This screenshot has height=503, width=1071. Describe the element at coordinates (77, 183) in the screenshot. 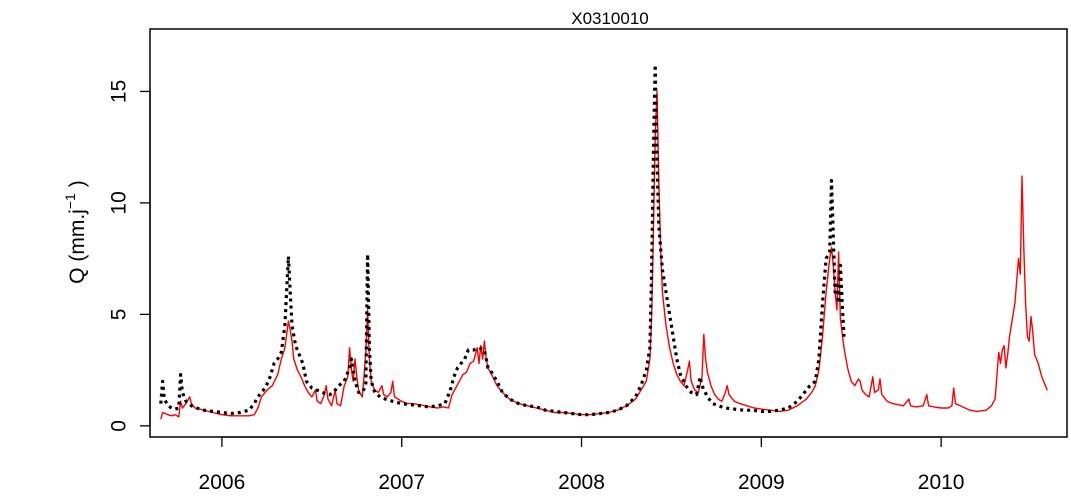

I see `y-axis-label-close: )` at that location.